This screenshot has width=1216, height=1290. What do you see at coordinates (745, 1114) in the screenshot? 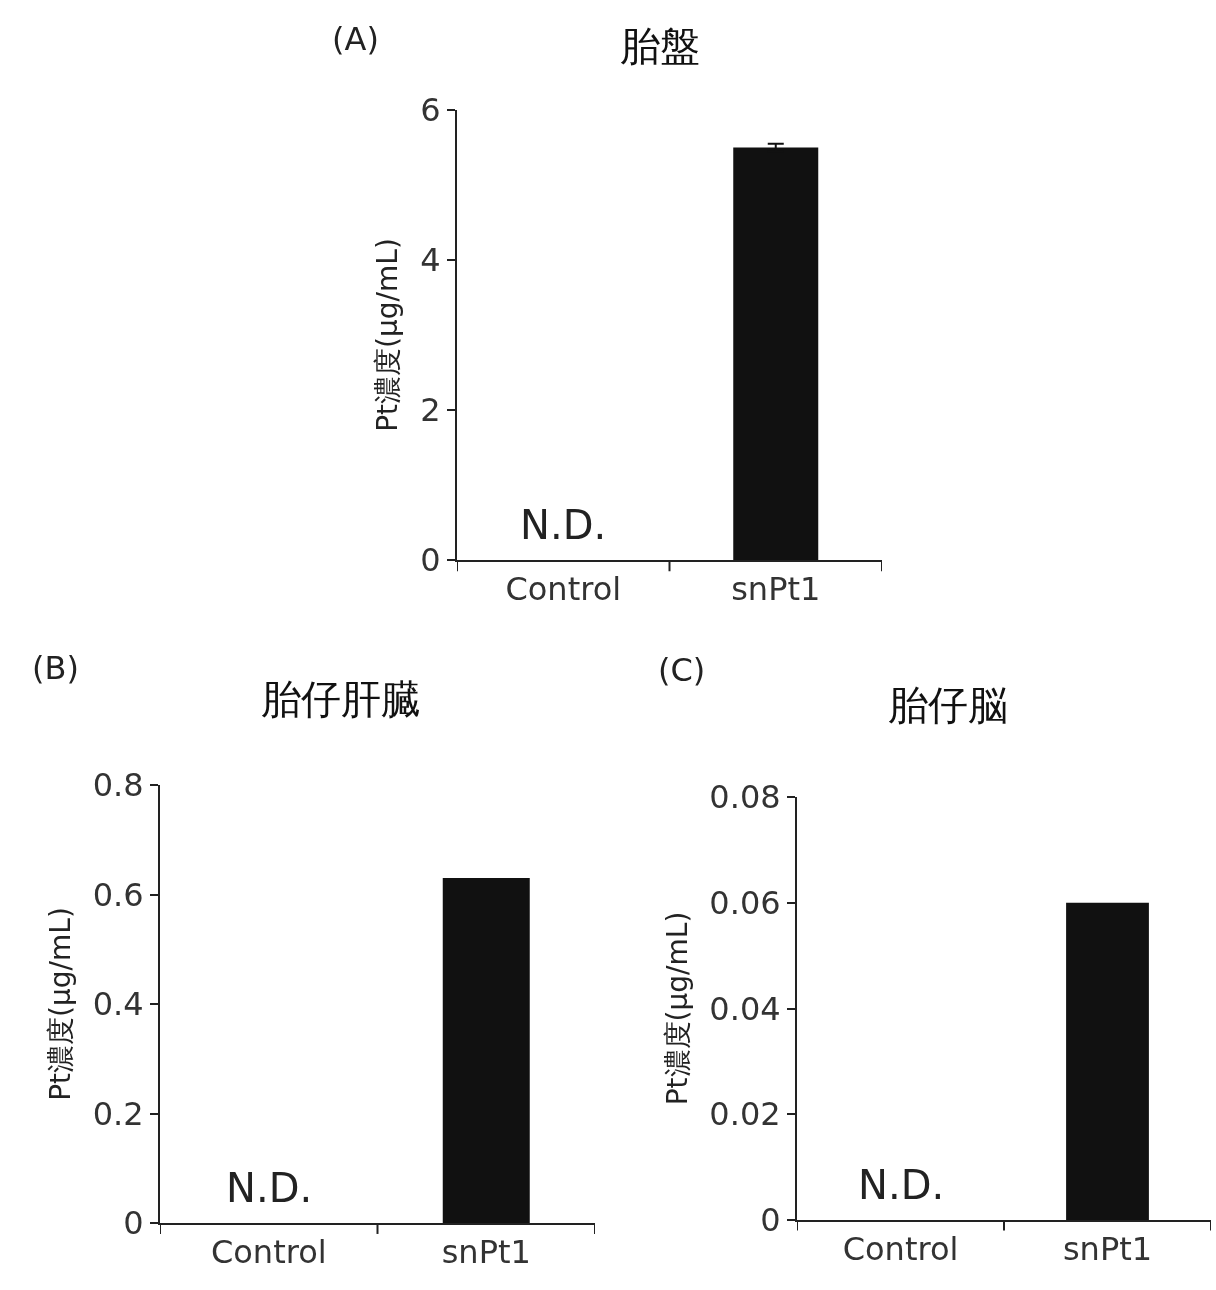
I see `y-tick-label: 0.02` at bounding box center [745, 1114].